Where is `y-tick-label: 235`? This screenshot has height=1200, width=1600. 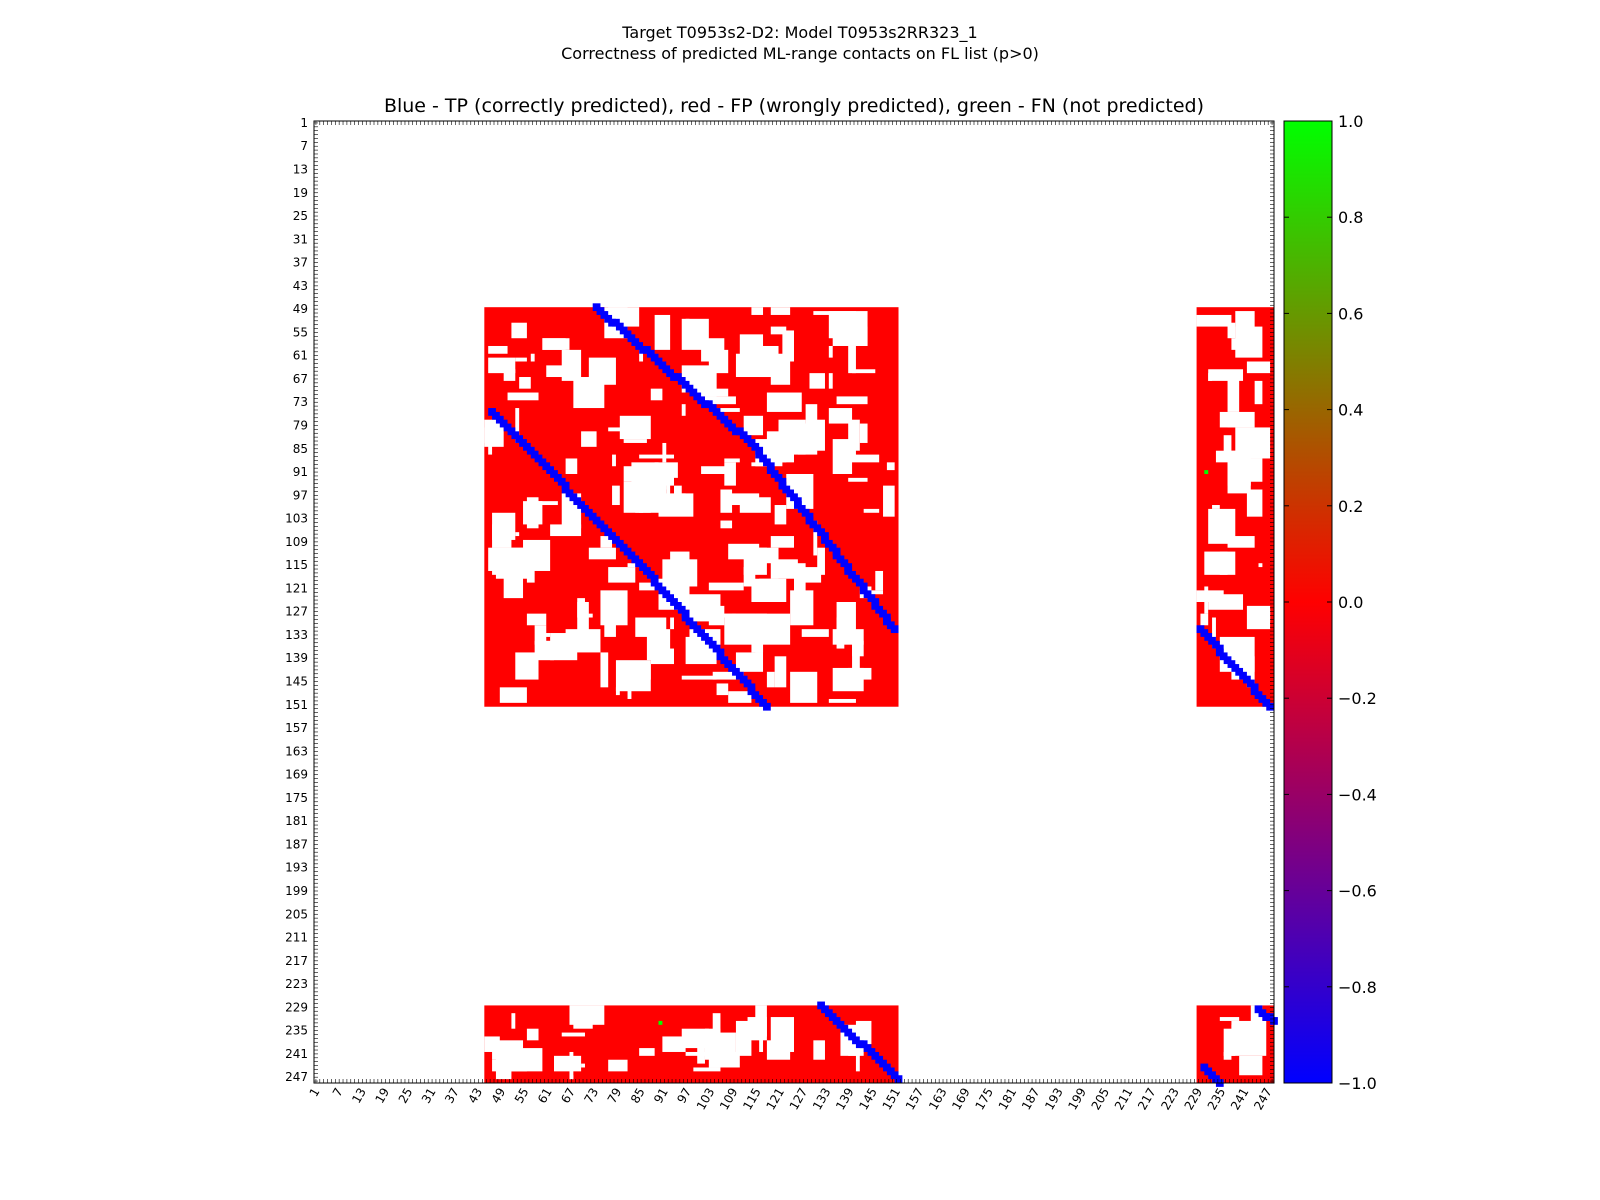
y-tick-label: 235 is located at coordinates (296, 1031).